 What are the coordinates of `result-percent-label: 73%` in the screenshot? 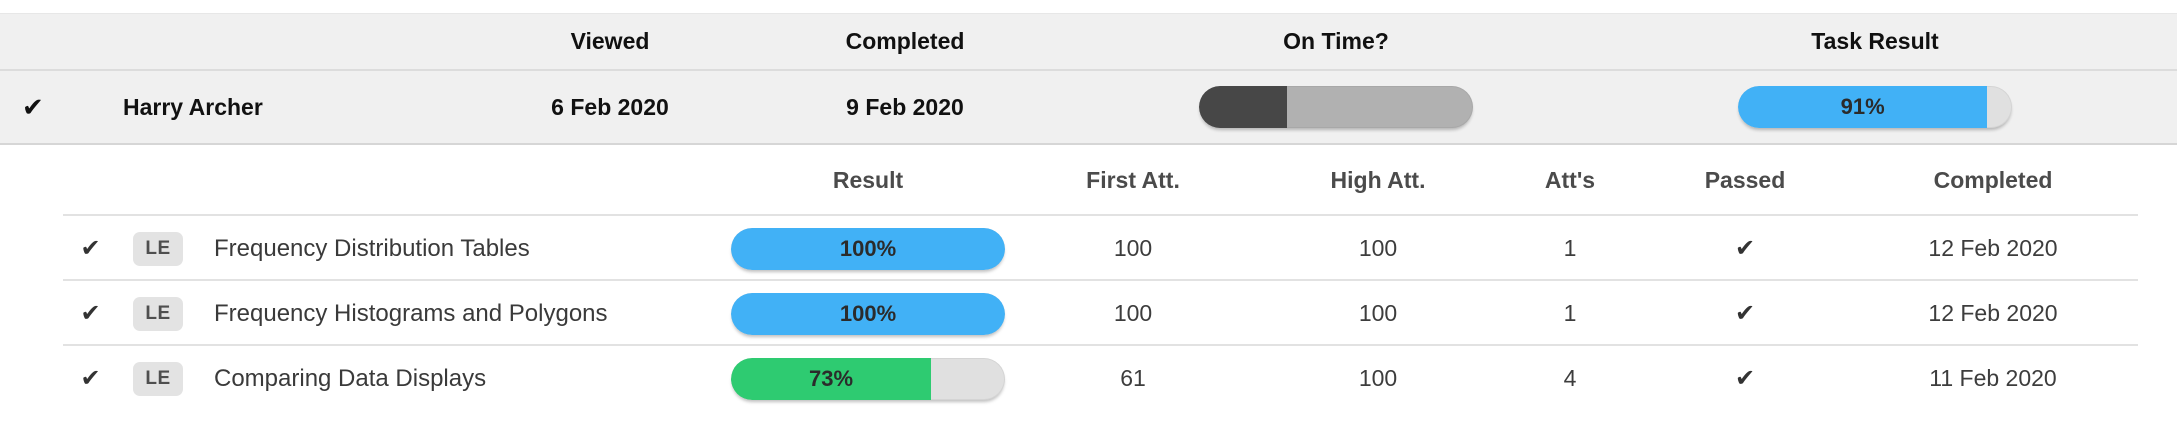 It's located at (831, 378).